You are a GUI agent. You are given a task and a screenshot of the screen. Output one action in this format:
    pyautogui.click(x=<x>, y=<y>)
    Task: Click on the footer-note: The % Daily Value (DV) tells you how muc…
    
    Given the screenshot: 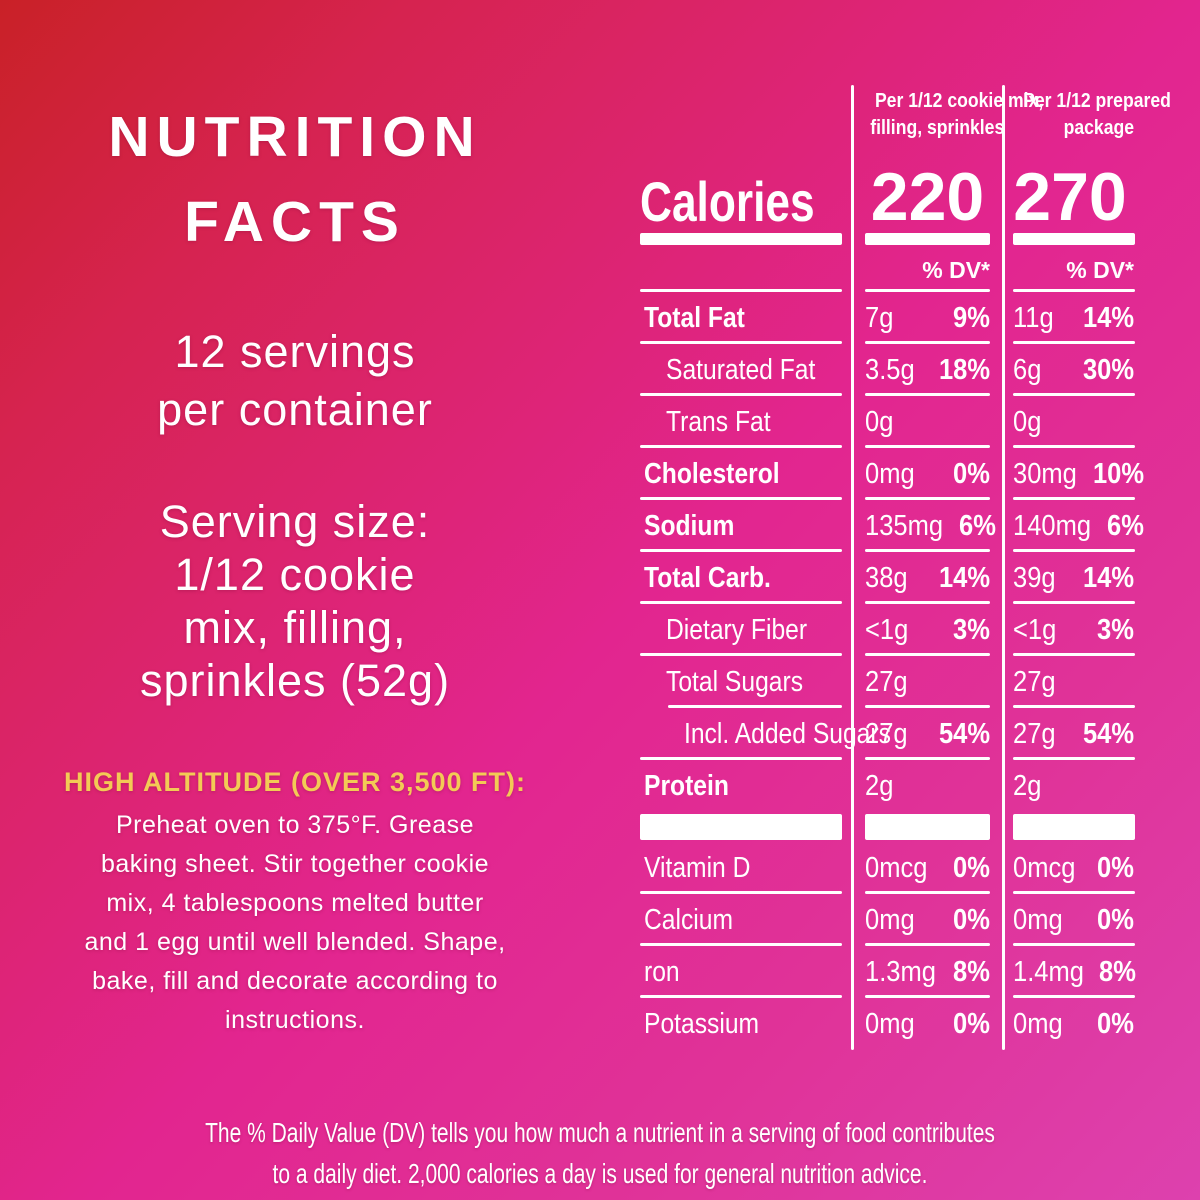 What is the action you would take?
    pyautogui.click(x=600, y=1153)
    